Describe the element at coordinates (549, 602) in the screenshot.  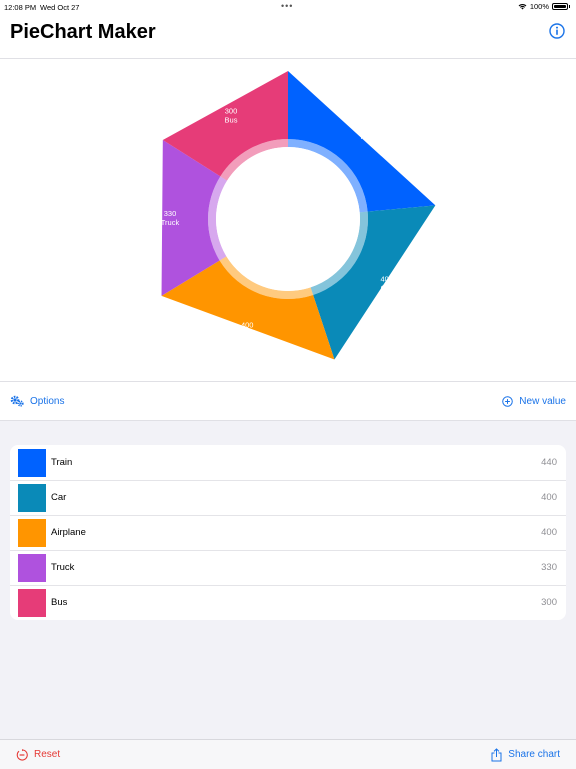
I see `item-value: 300` at that location.